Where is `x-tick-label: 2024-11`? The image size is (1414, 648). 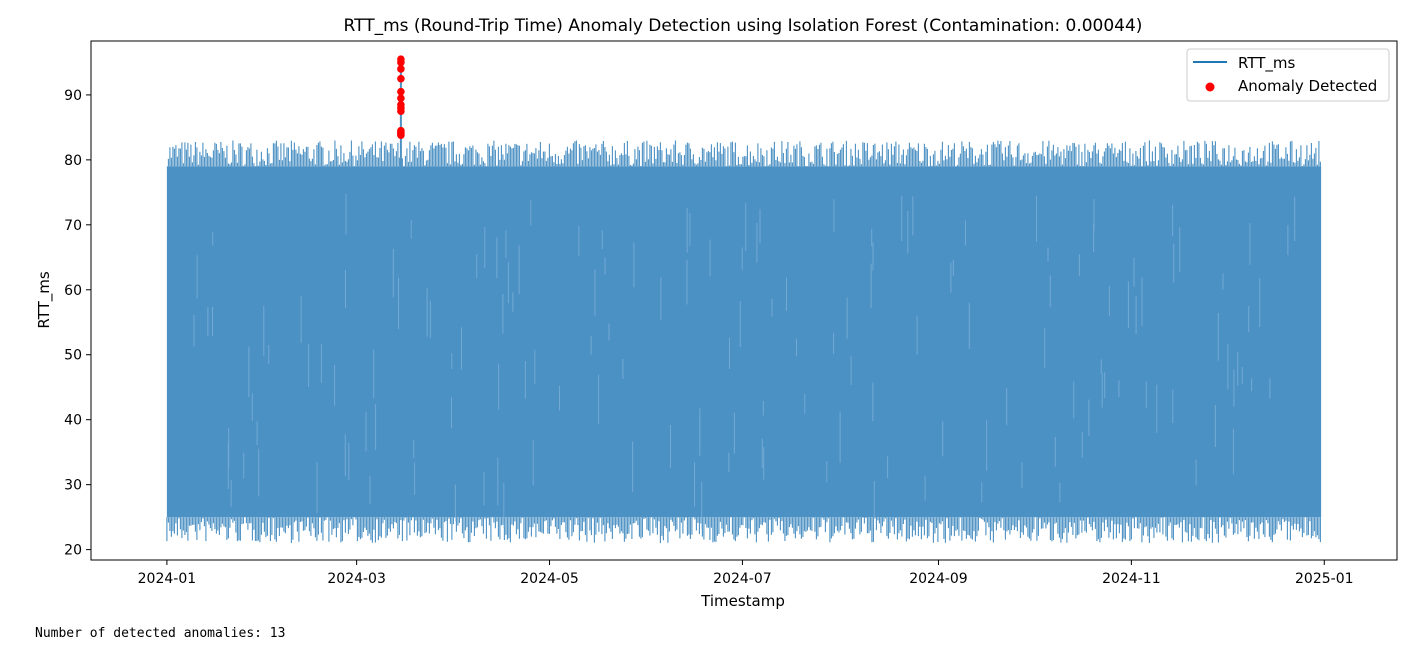
x-tick-label: 2024-11 is located at coordinates (1131, 579).